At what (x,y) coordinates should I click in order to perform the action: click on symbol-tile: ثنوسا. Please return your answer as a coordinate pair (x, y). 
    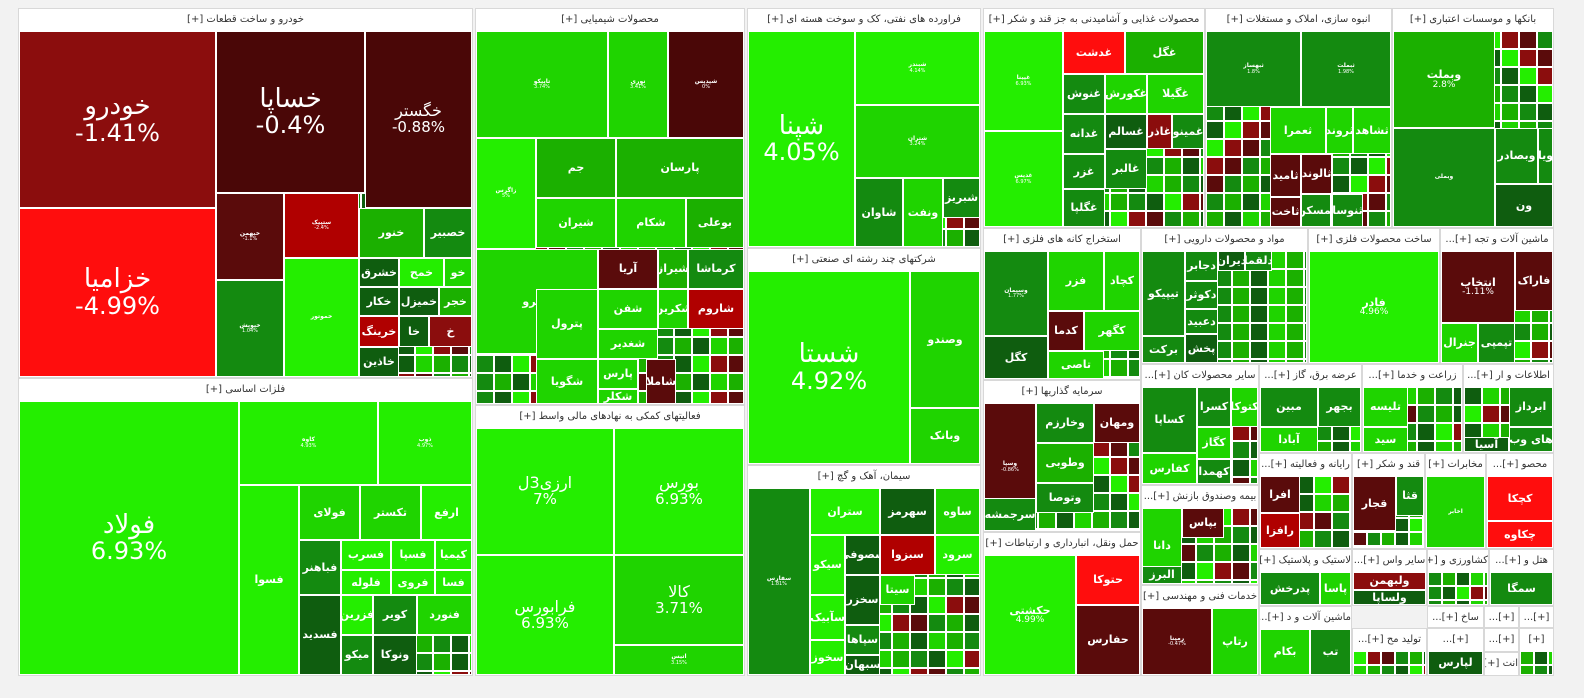
    Looking at the image, I should click on (1347, 210).